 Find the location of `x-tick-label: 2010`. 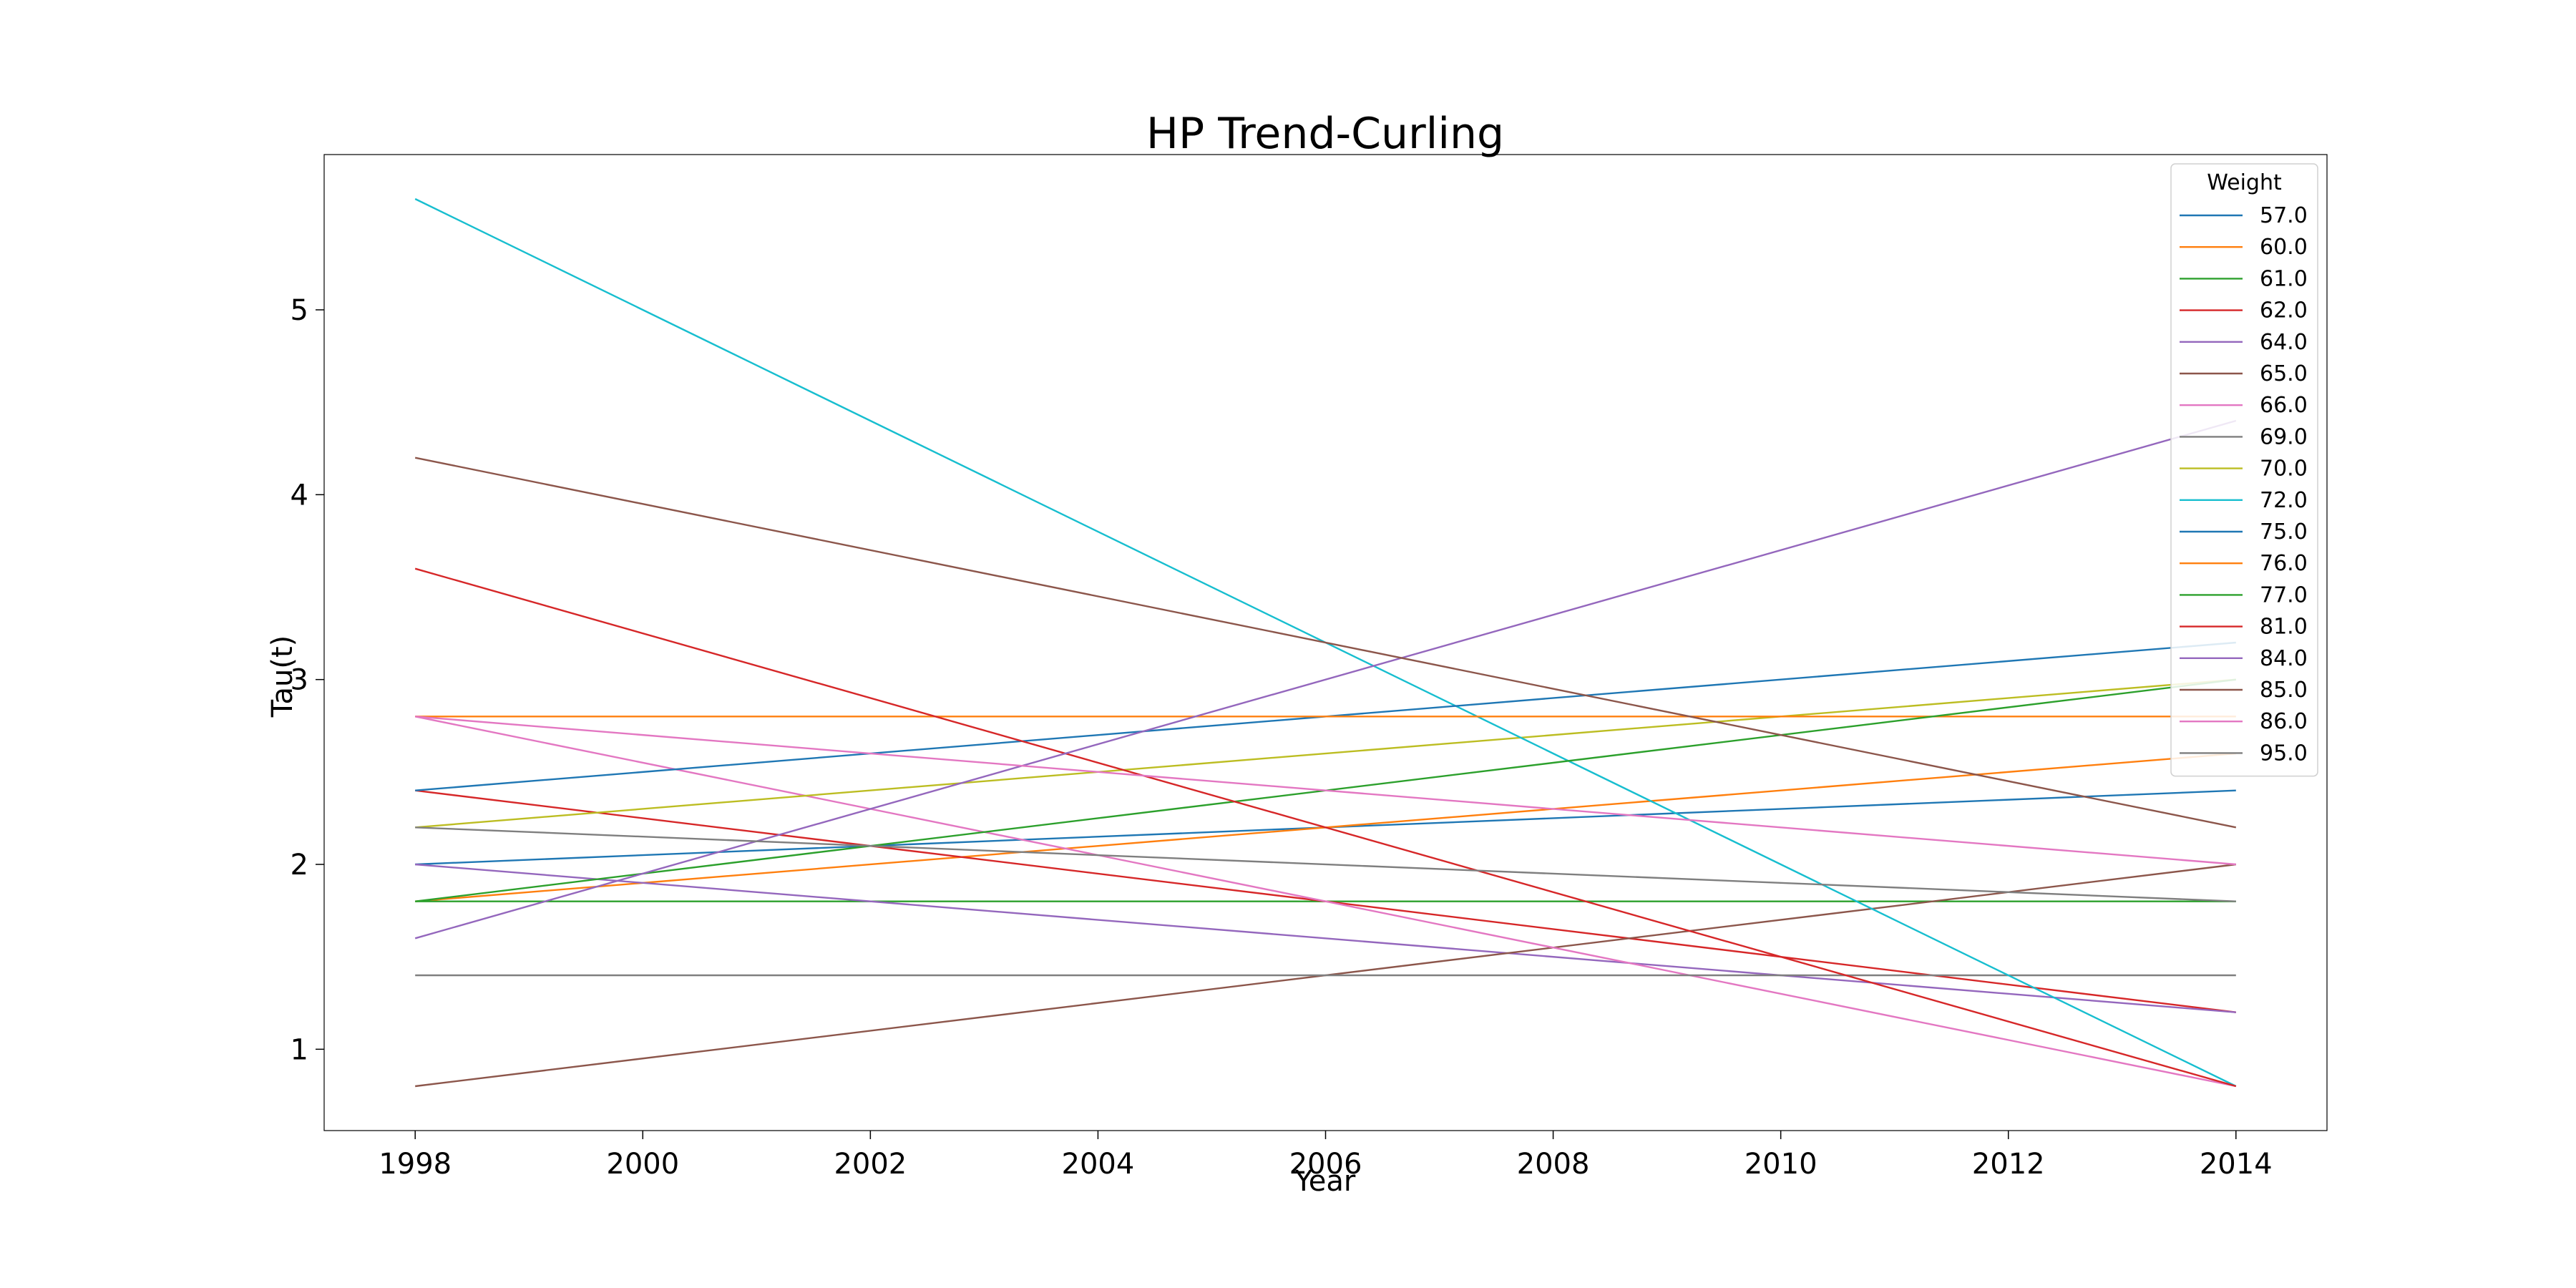

x-tick-label: 2010 is located at coordinates (1781, 1164).